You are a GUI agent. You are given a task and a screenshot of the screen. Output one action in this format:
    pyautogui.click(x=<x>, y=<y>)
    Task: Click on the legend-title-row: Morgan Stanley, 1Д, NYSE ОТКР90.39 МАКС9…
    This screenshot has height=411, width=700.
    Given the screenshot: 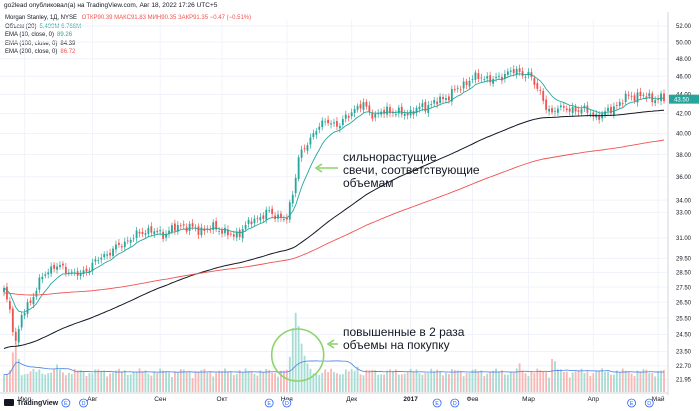 What is the action you would take?
    pyautogui.click(x=128, y=18)
    